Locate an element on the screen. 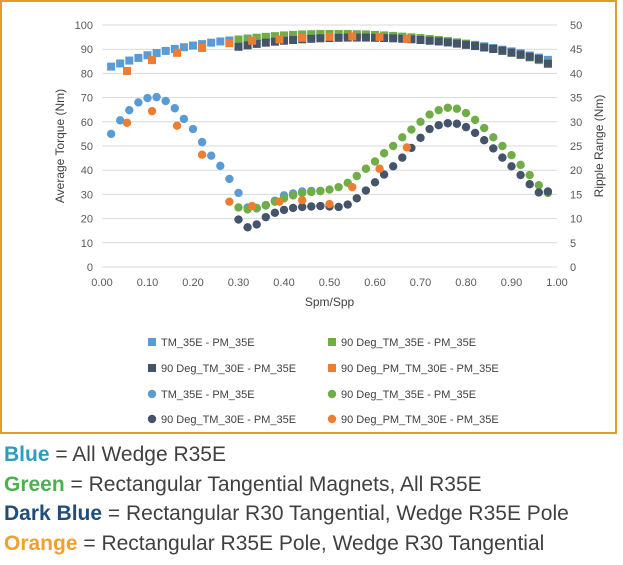 The height and width of the screenshot is (565, 623). caption-key-orange: Orange is located at coordinates (41, 543).